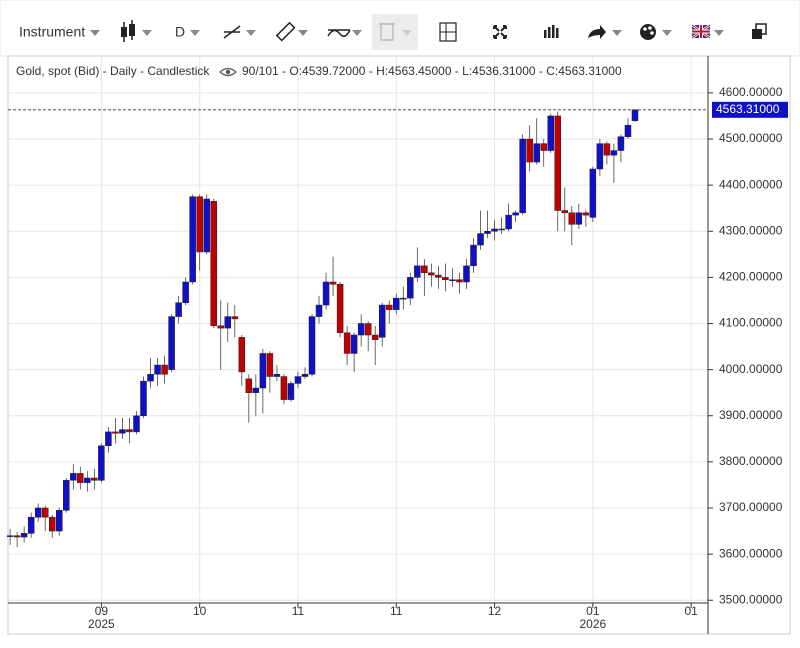 The width and height of the screenshot is (800, 648). Describe the element at coordinates (448, 32) in the screenshot. I see `layout-button` at that location.